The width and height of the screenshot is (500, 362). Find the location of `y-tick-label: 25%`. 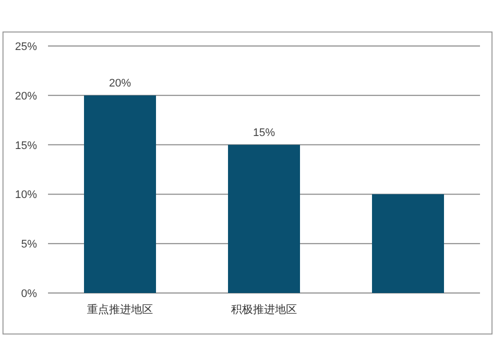

y-tick-label: 25% is located at coordinates (26, 47).